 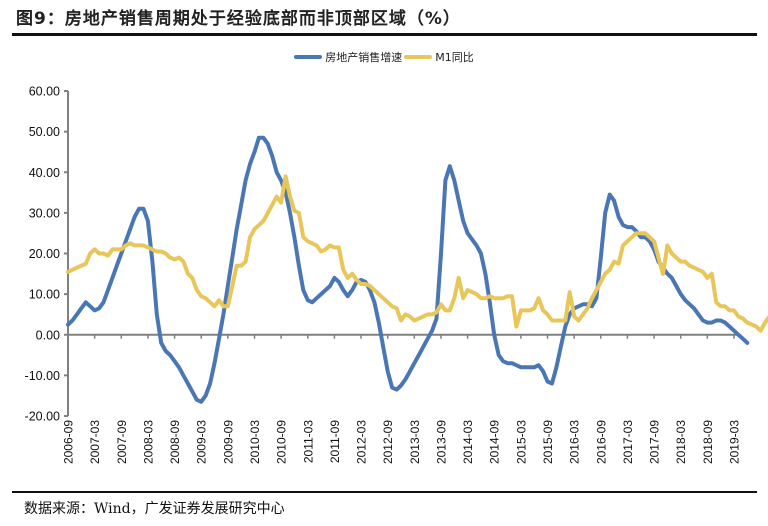 I want to click on x-tick-label: 2011-03, so click(x=308, y=441).